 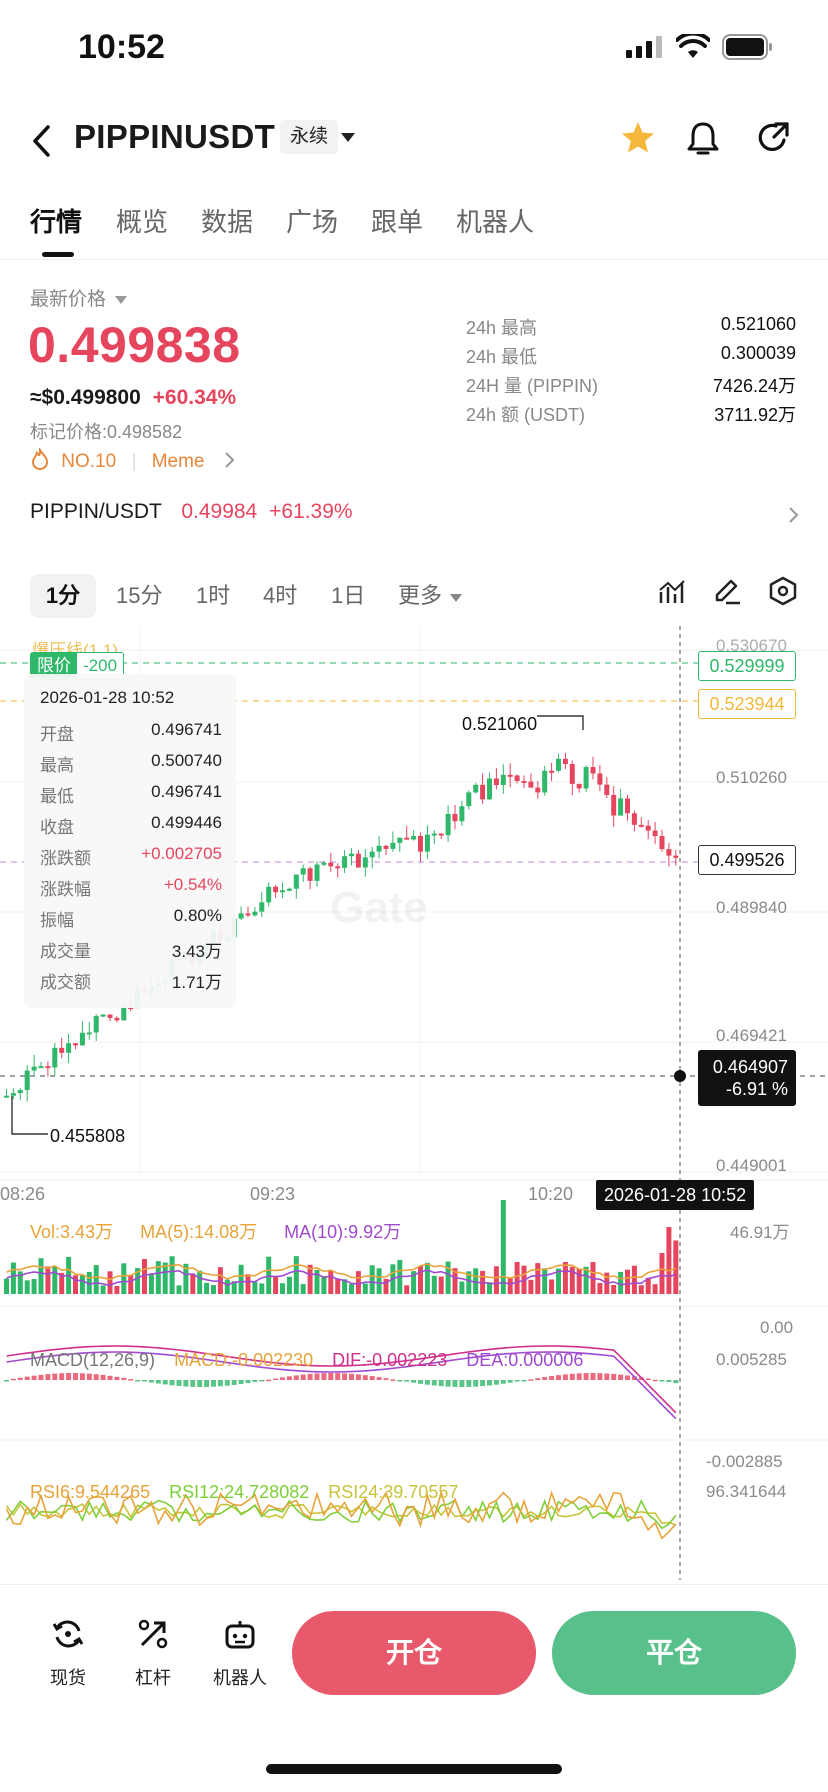 I want to click on tab-market: 行情, so click(x=56, y=222).